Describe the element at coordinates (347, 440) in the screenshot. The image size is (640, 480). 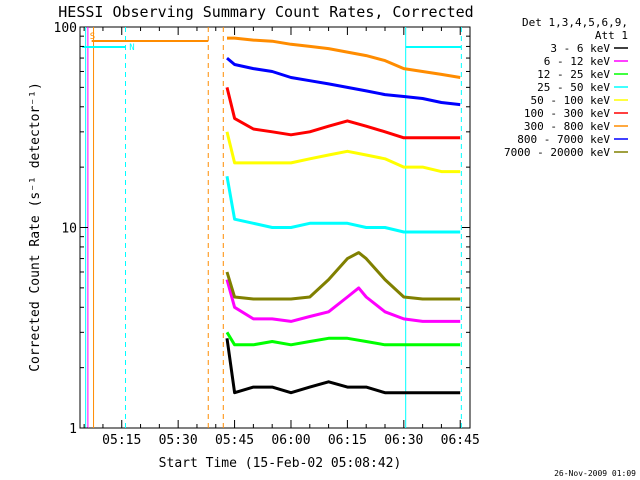
I see `x-tick-label: 06:15` at that location.